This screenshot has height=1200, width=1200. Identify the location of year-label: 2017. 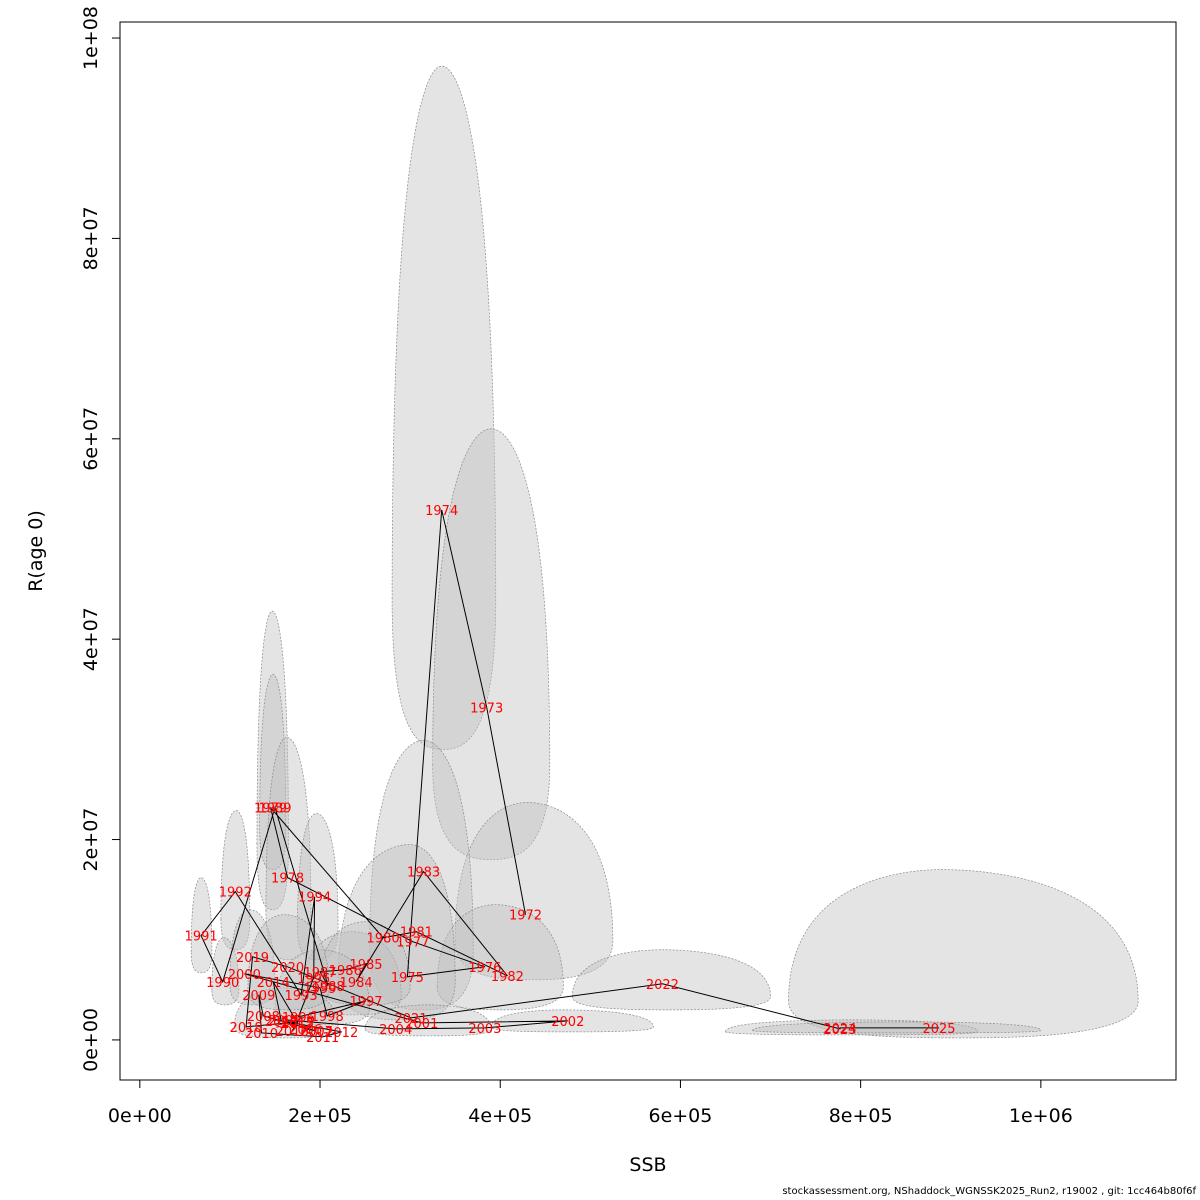
(297, 1023).